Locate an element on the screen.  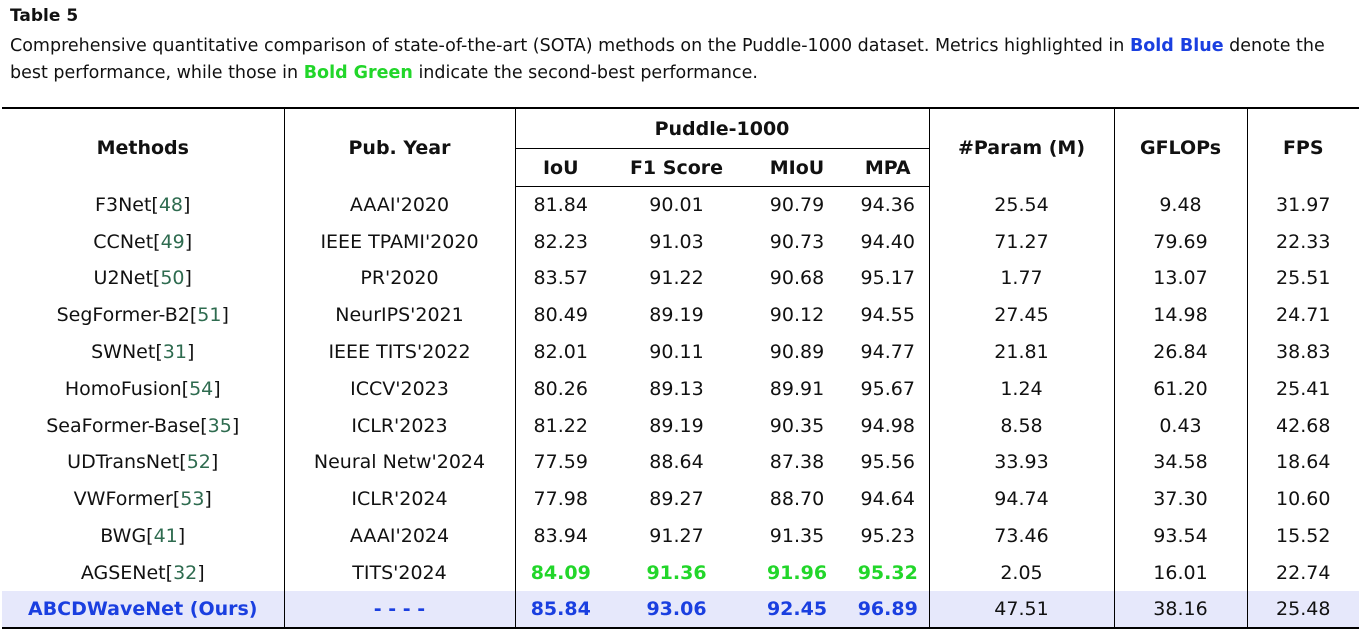
method-label: SegFormer-B2 is located at coordinates (123, 315).